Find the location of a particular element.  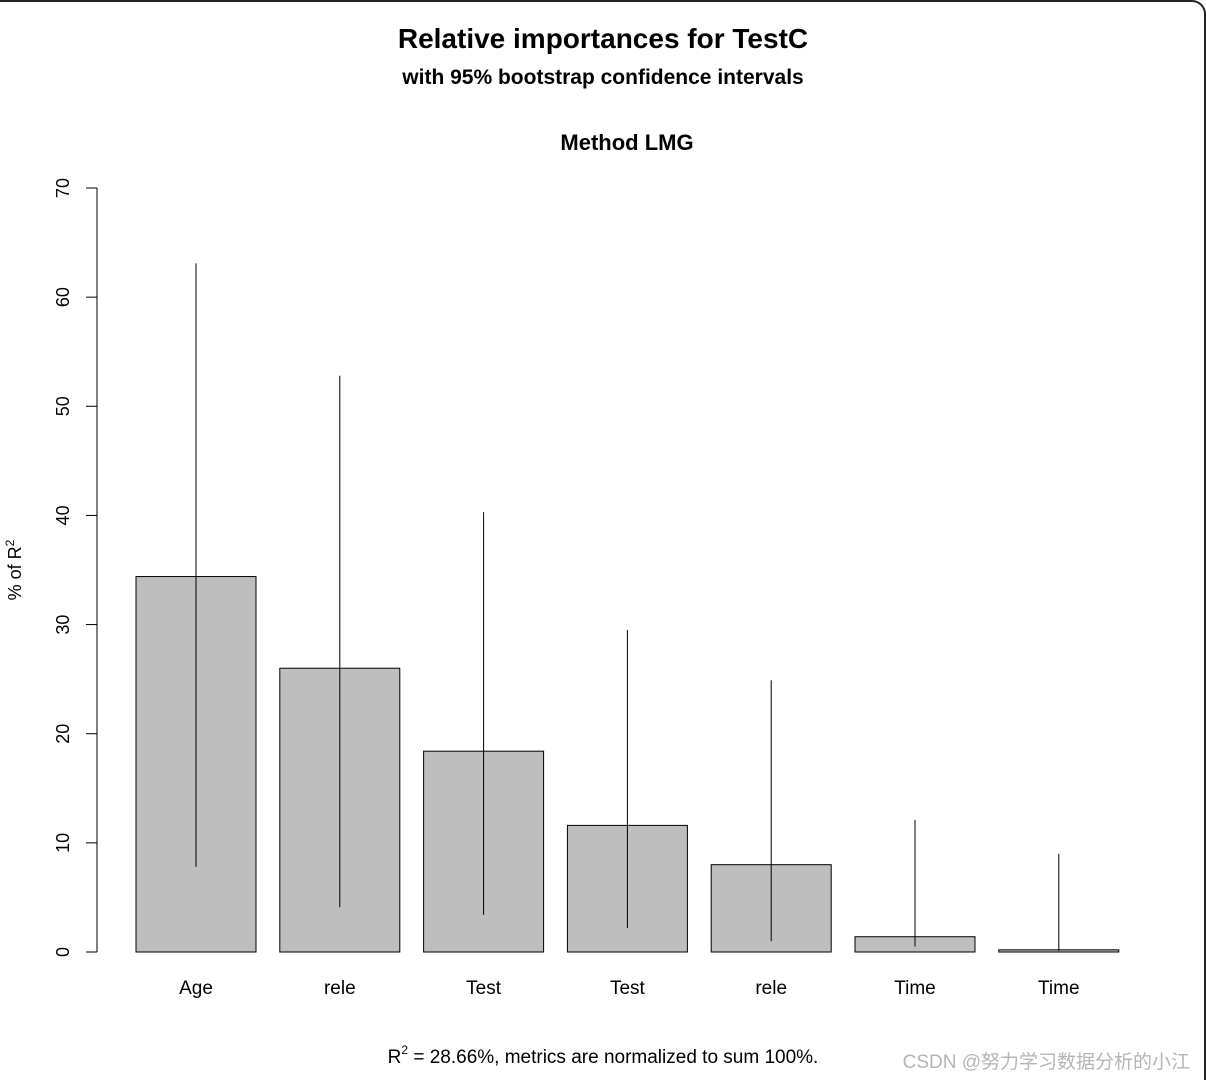

category-label-7: Time is located at coordinates (1059, 988).